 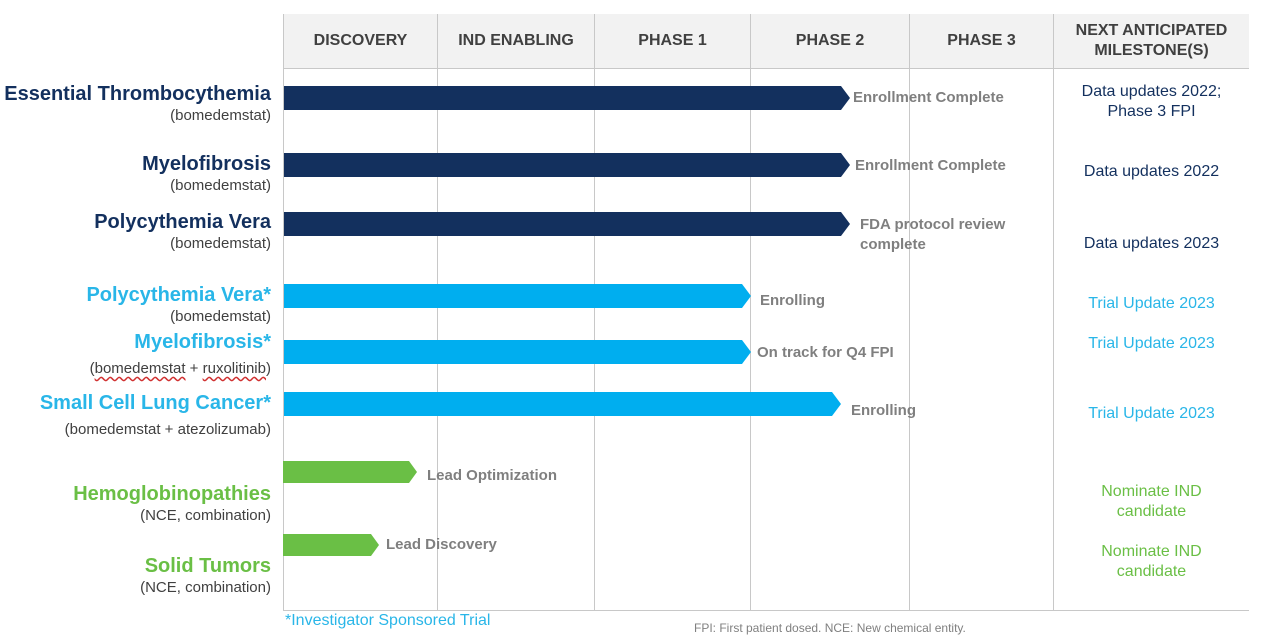 What do you see at coordinates (388, 620) in the screenshot?
I see `footnote-ist: *Investigator Sponsored Trial` at bounding box center [388, 620].